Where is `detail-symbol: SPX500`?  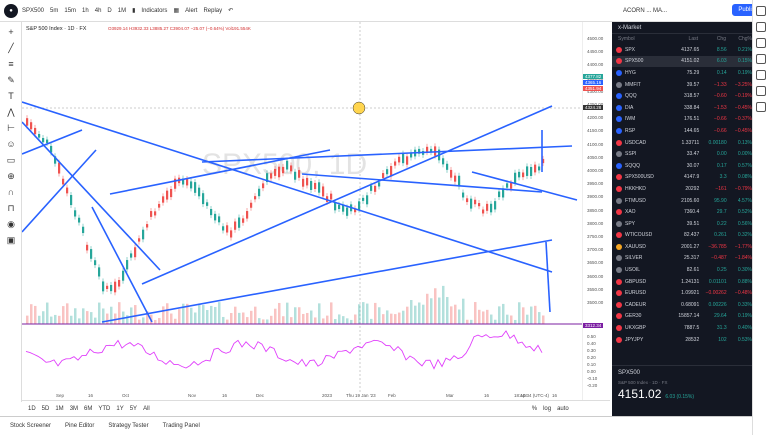
detail-symbol: SPX500 is located at coordinates (629, 373).